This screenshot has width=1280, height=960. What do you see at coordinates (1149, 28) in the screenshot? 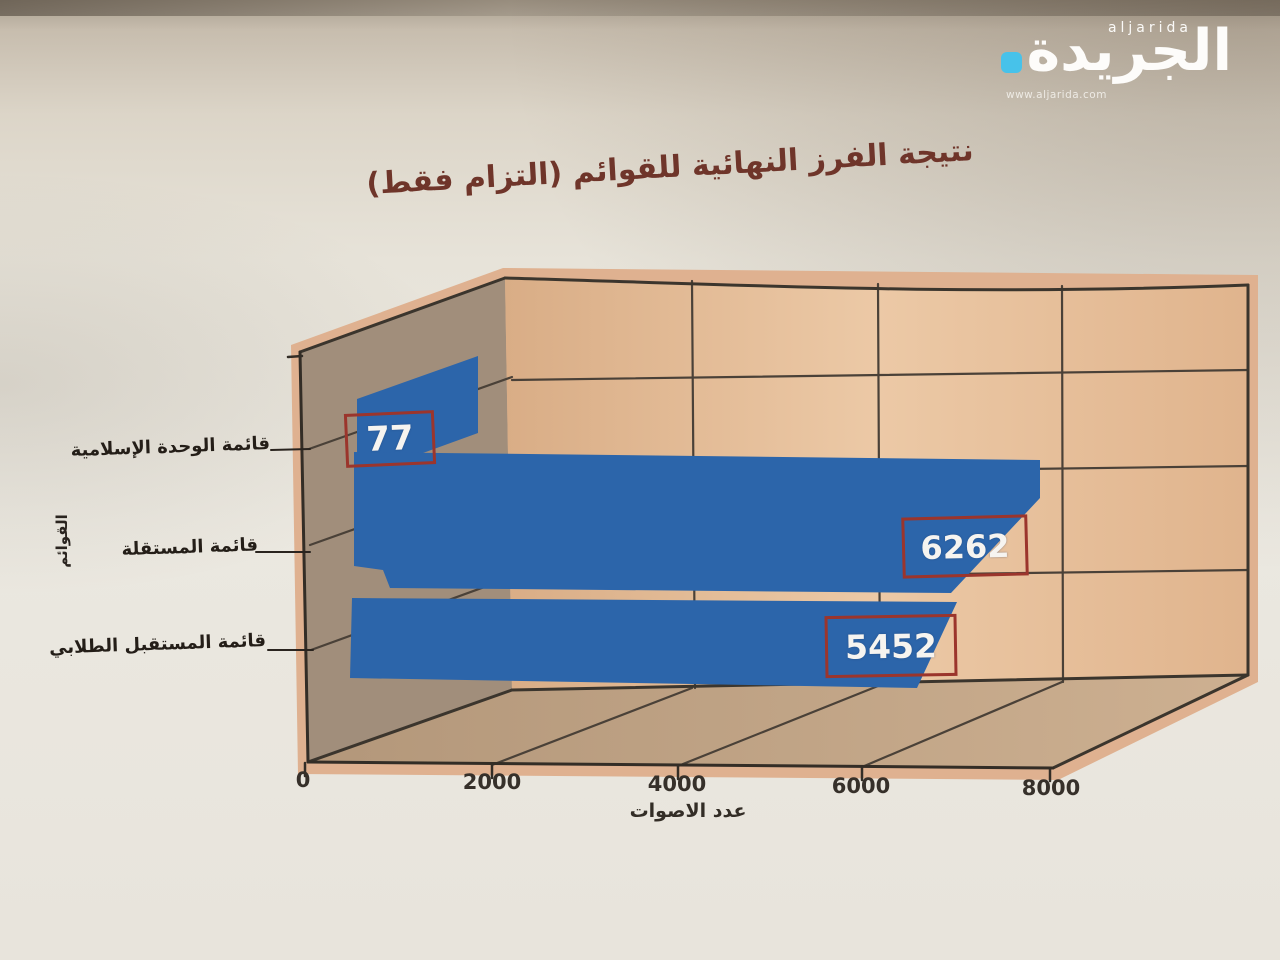
I see `logo-latin-text: aljarida` at bounding box center [1149, 28].